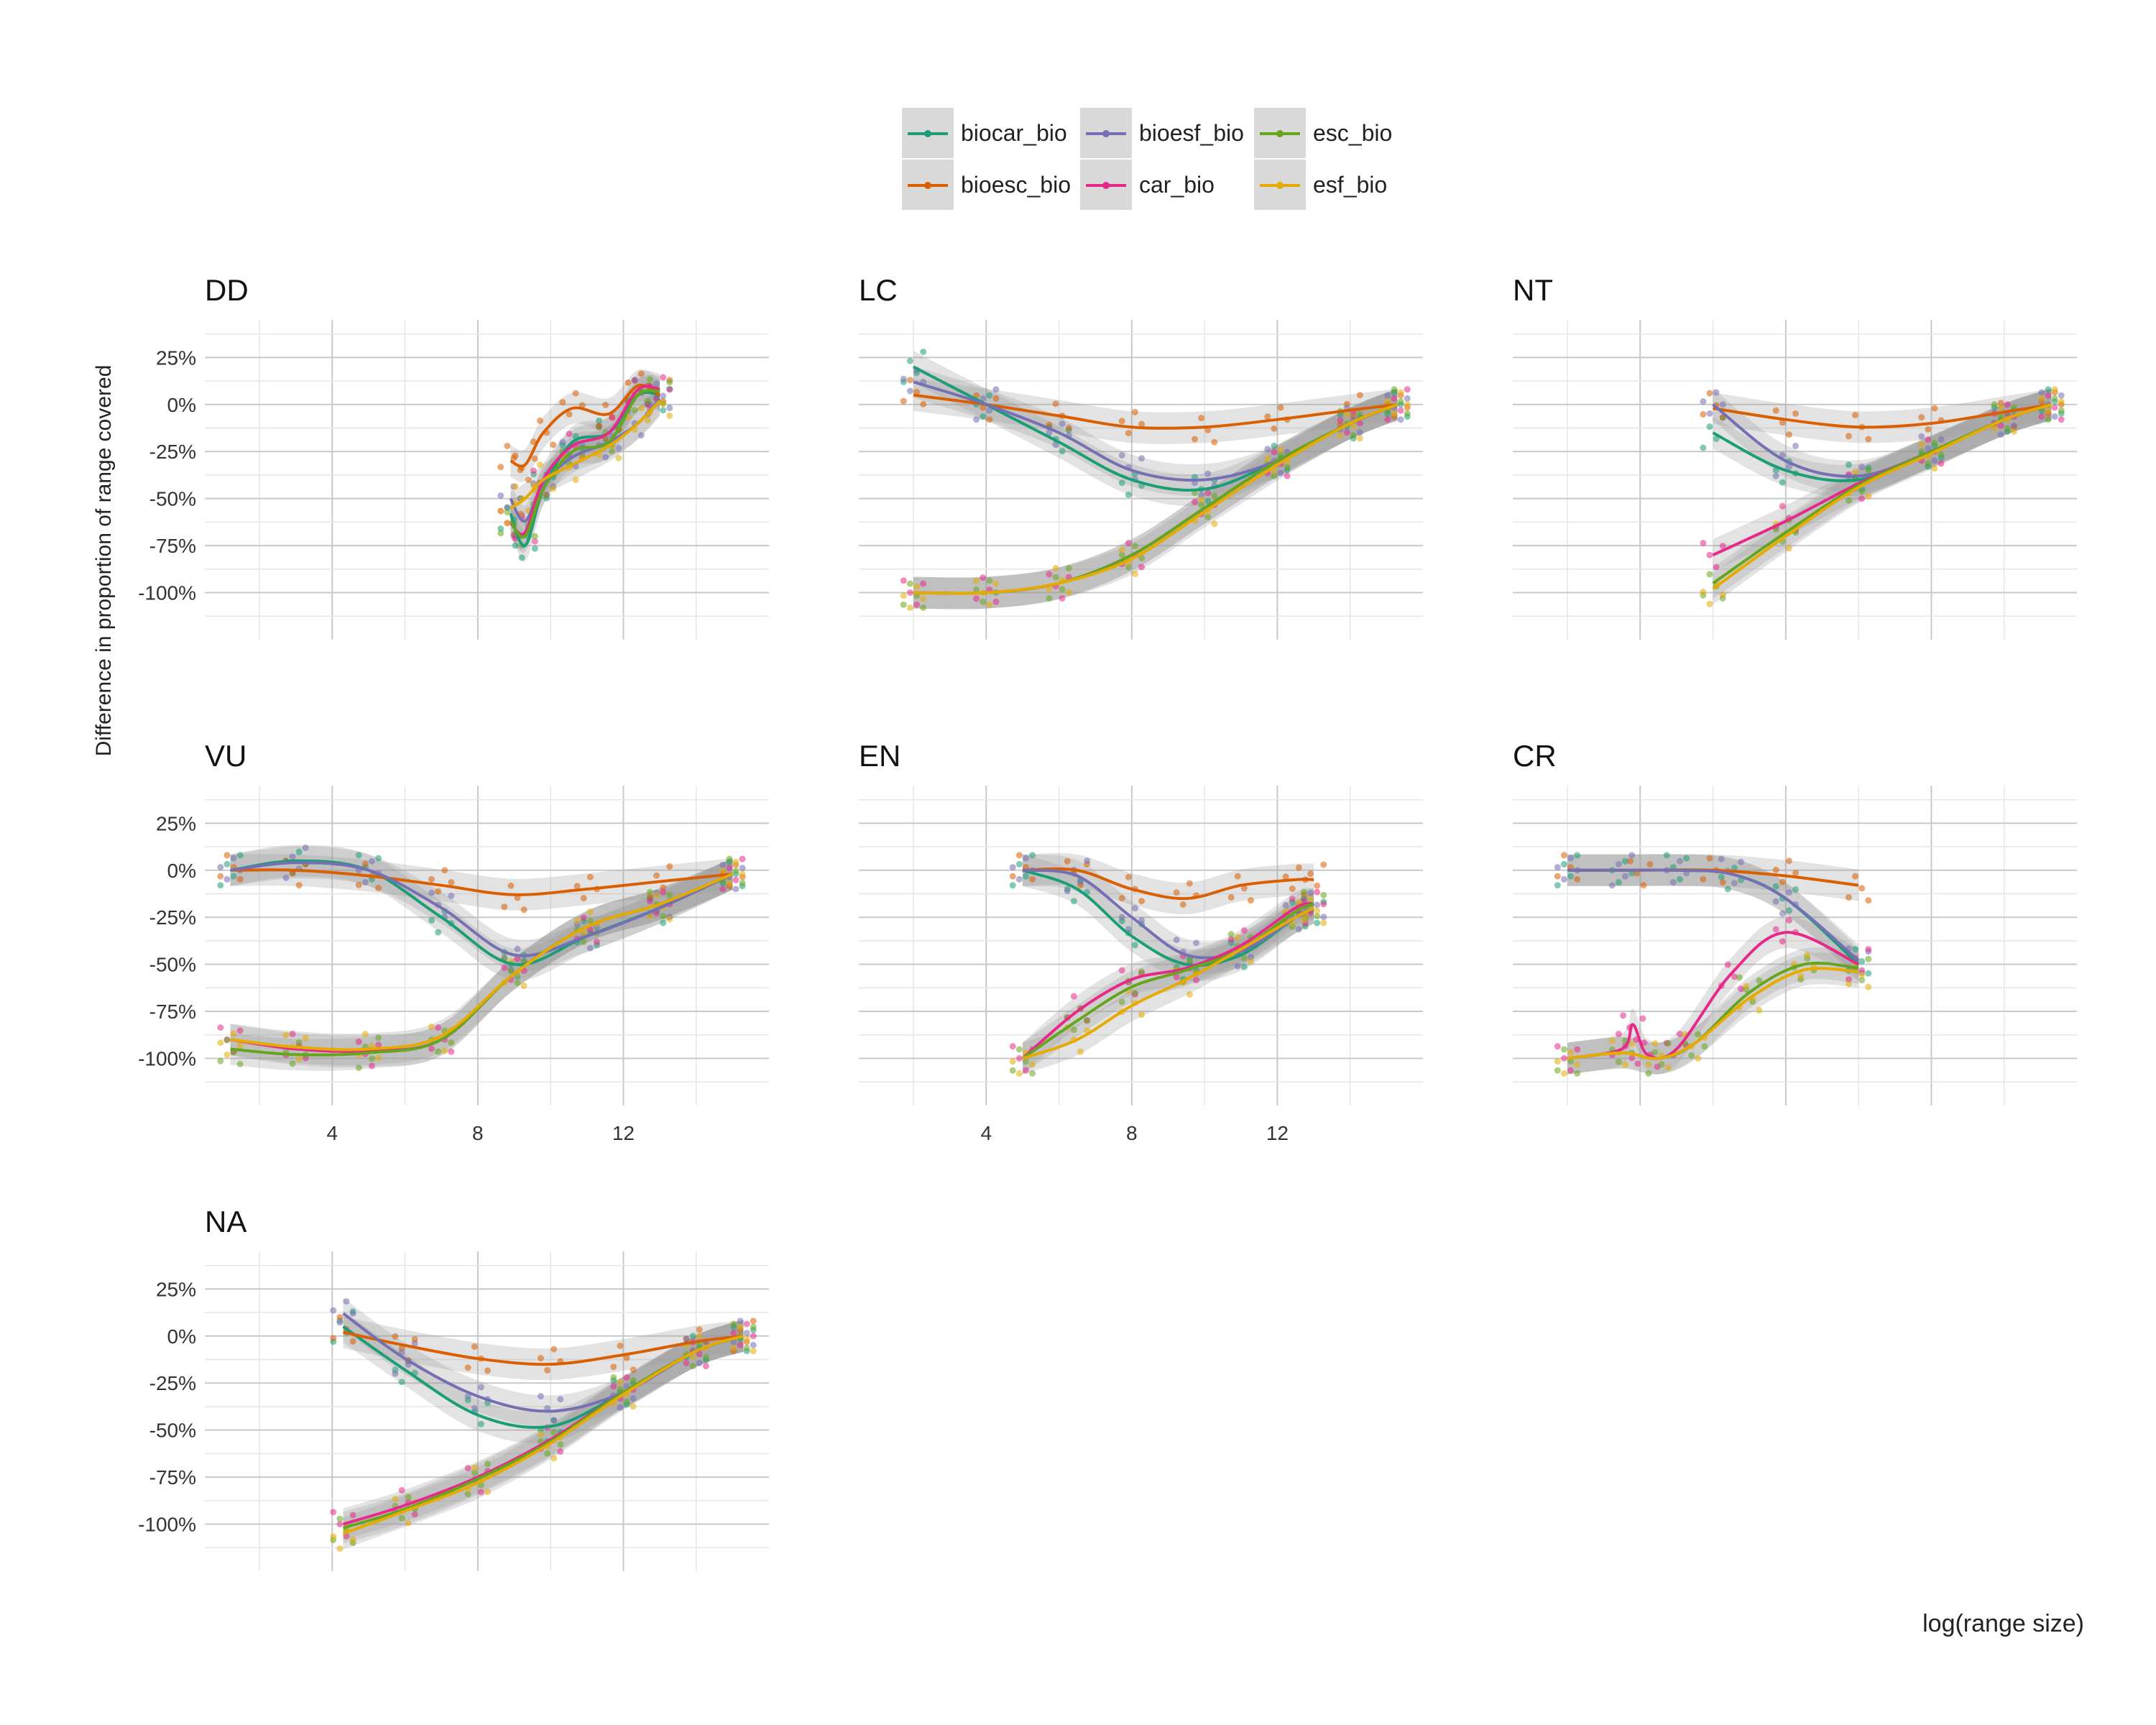 The height and width of the screenshot is (1725, 2156). I want to click on legend-item-biocar-bio: biocar_bio, so click(984, 133).